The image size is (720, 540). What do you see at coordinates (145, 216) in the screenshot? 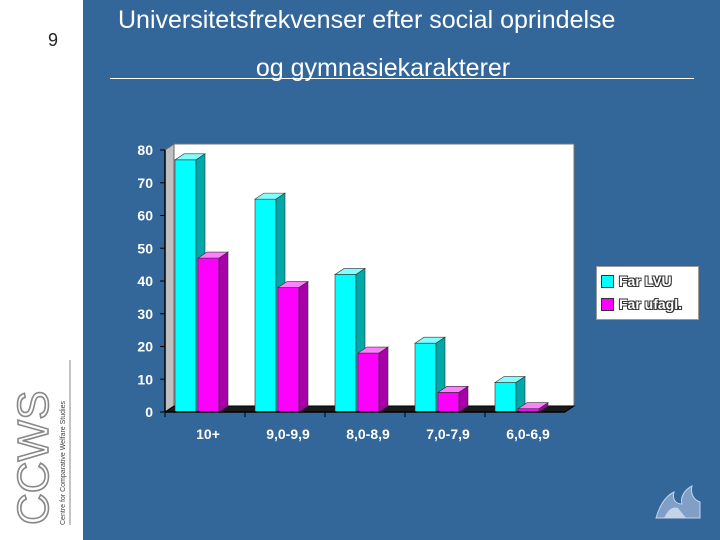
I see `y-tick-label: 60` at bounding box center [145, 216].